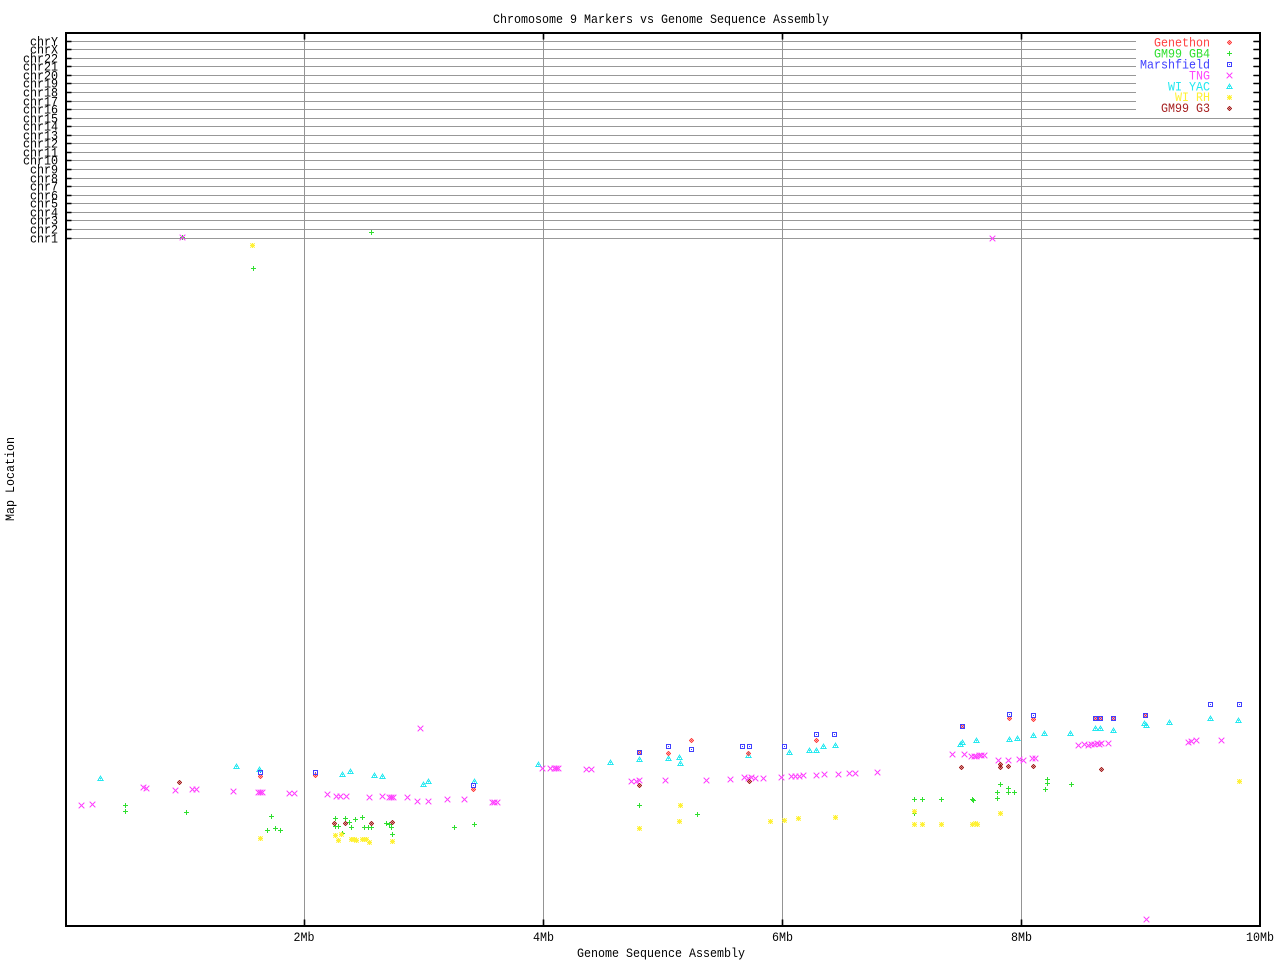  What do you see at coordinates (40, 162) in the screenshot?
I see `svg-text: chr10` at bounding box center [40, 162].